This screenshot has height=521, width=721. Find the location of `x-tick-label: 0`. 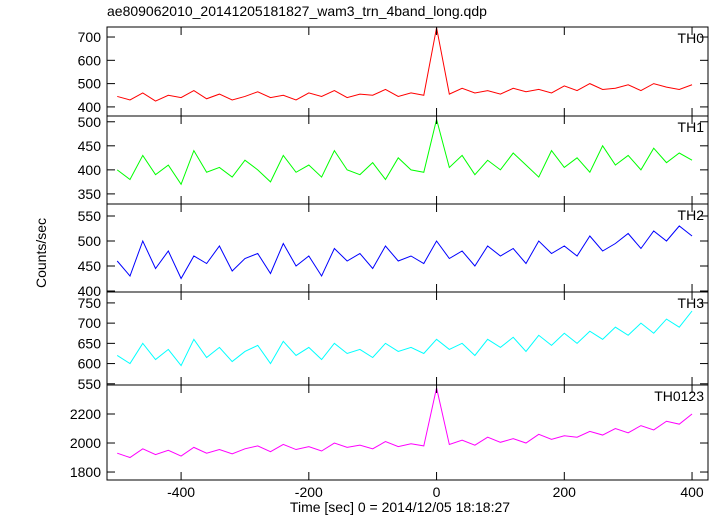

x-tick-label: 0 is located at coordinates (437, 492).